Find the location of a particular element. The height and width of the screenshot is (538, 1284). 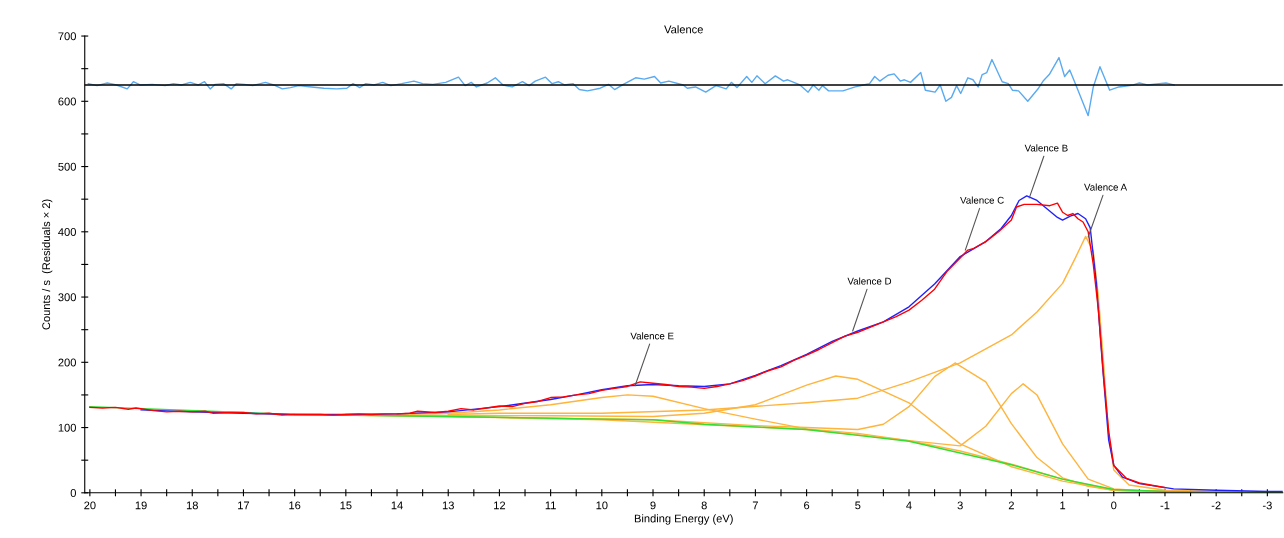

x-tick-label: 9 is located at coordinates (653, 505).